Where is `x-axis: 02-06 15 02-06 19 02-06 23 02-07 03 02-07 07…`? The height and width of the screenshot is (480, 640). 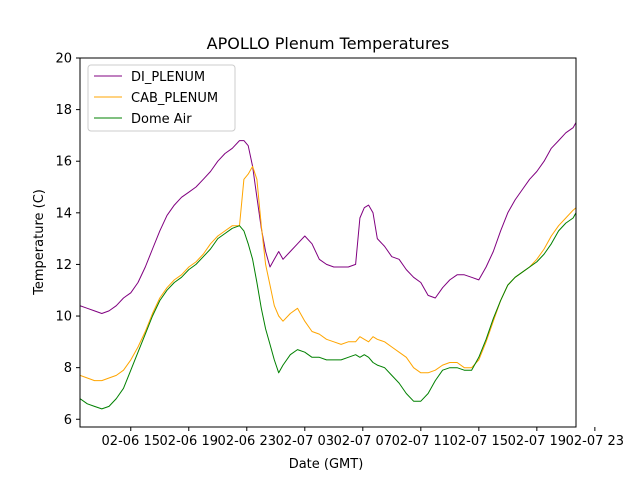 x-axis: 02-06 15 02-06 19 02-06 23 02-07 03 02-07 07… is located at coordinates (363, 438).